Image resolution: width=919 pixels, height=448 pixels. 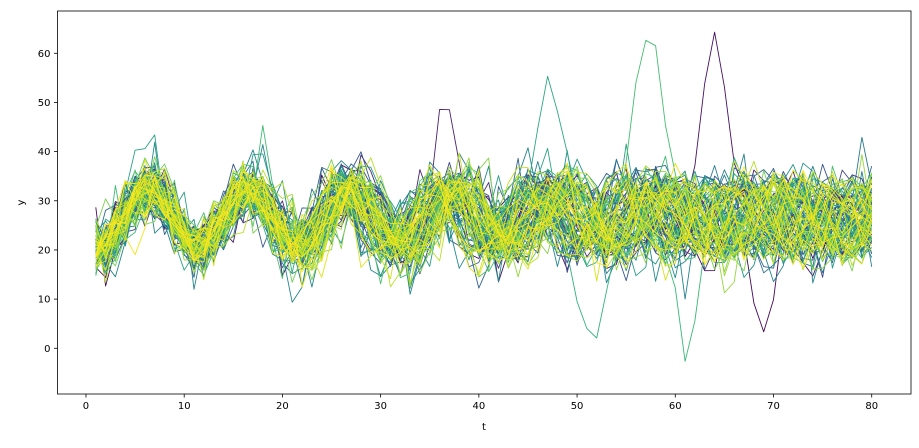 What do you see at coordinates (478, 406) in the screenshot?
I see `x-tick-label: 40` at bounding box center [478, 406].